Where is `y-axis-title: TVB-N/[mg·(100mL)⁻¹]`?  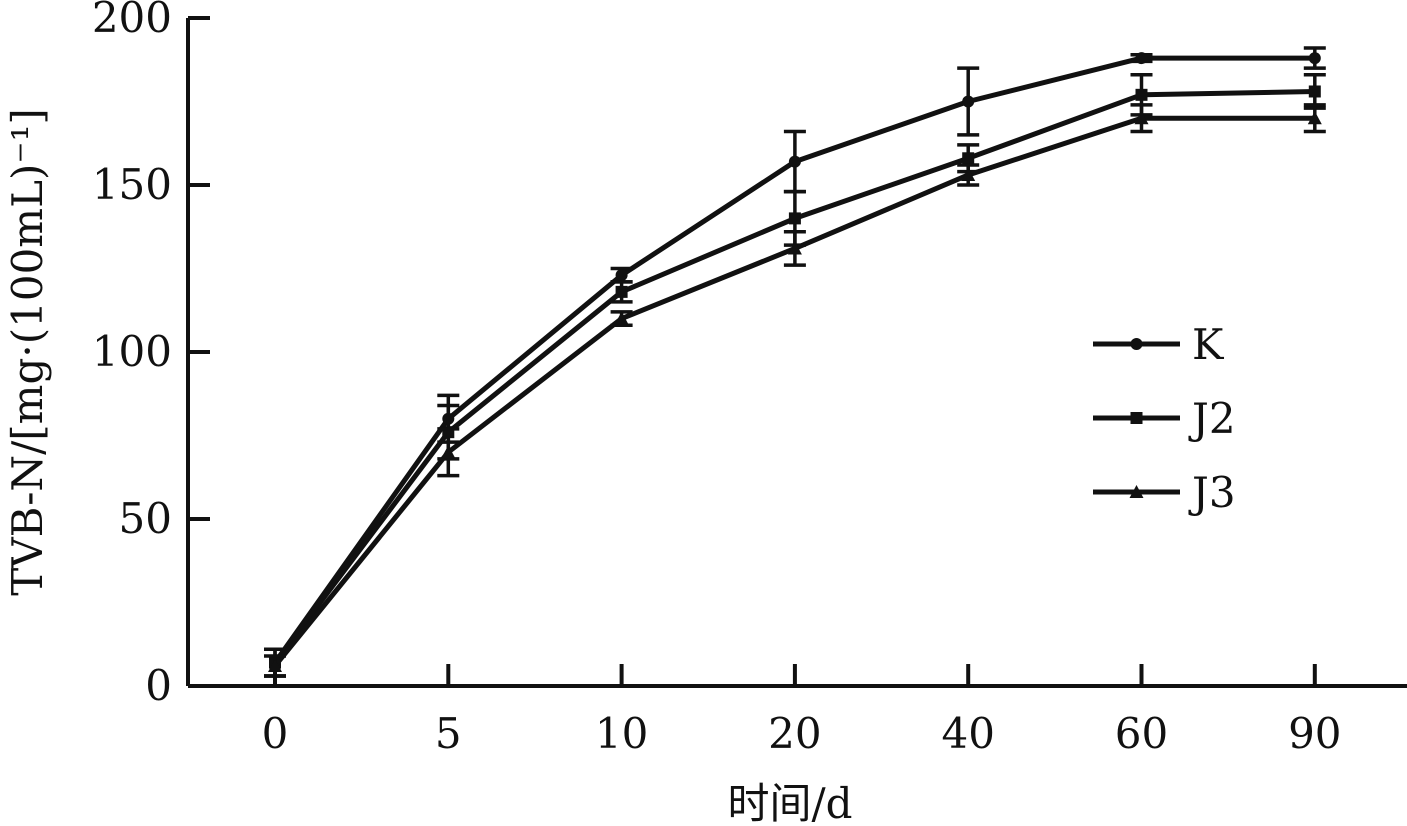
y-axis-title: TVB-N/[mg·(100mL)⁻¹] is located at coordinates (27, 352).